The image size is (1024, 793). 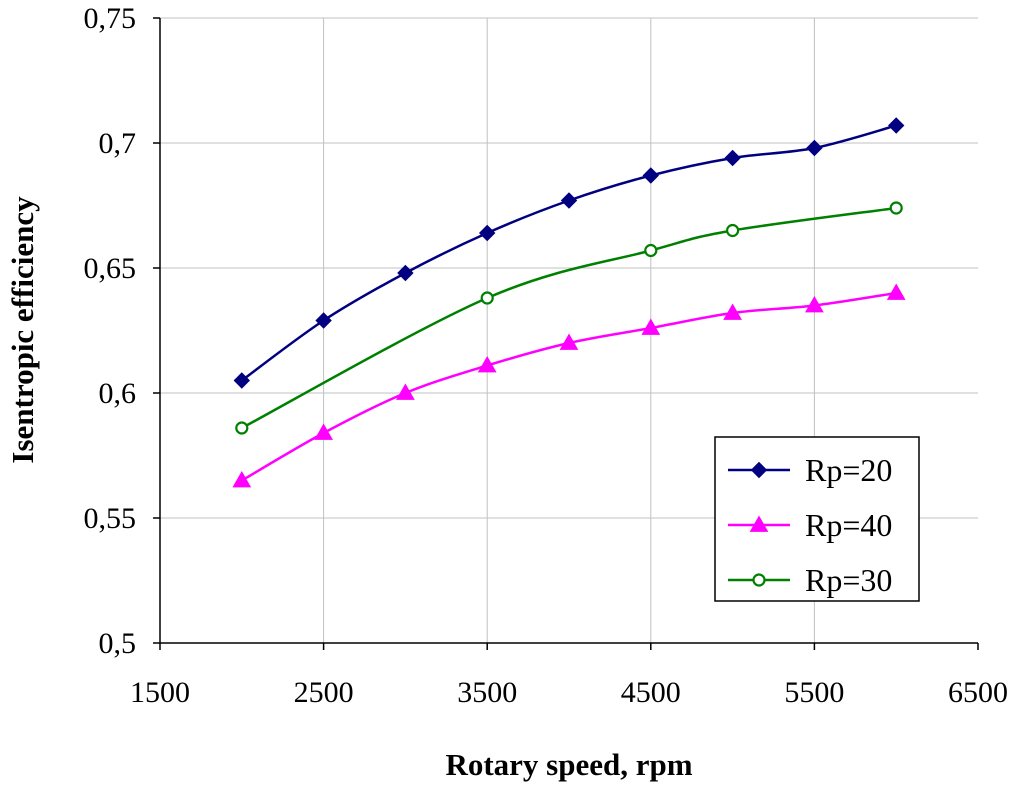 What do you see at coordinates (110, 18) in the screenshot?
I see `y-tick-label: 0,75` at bounding box center [110, 18].